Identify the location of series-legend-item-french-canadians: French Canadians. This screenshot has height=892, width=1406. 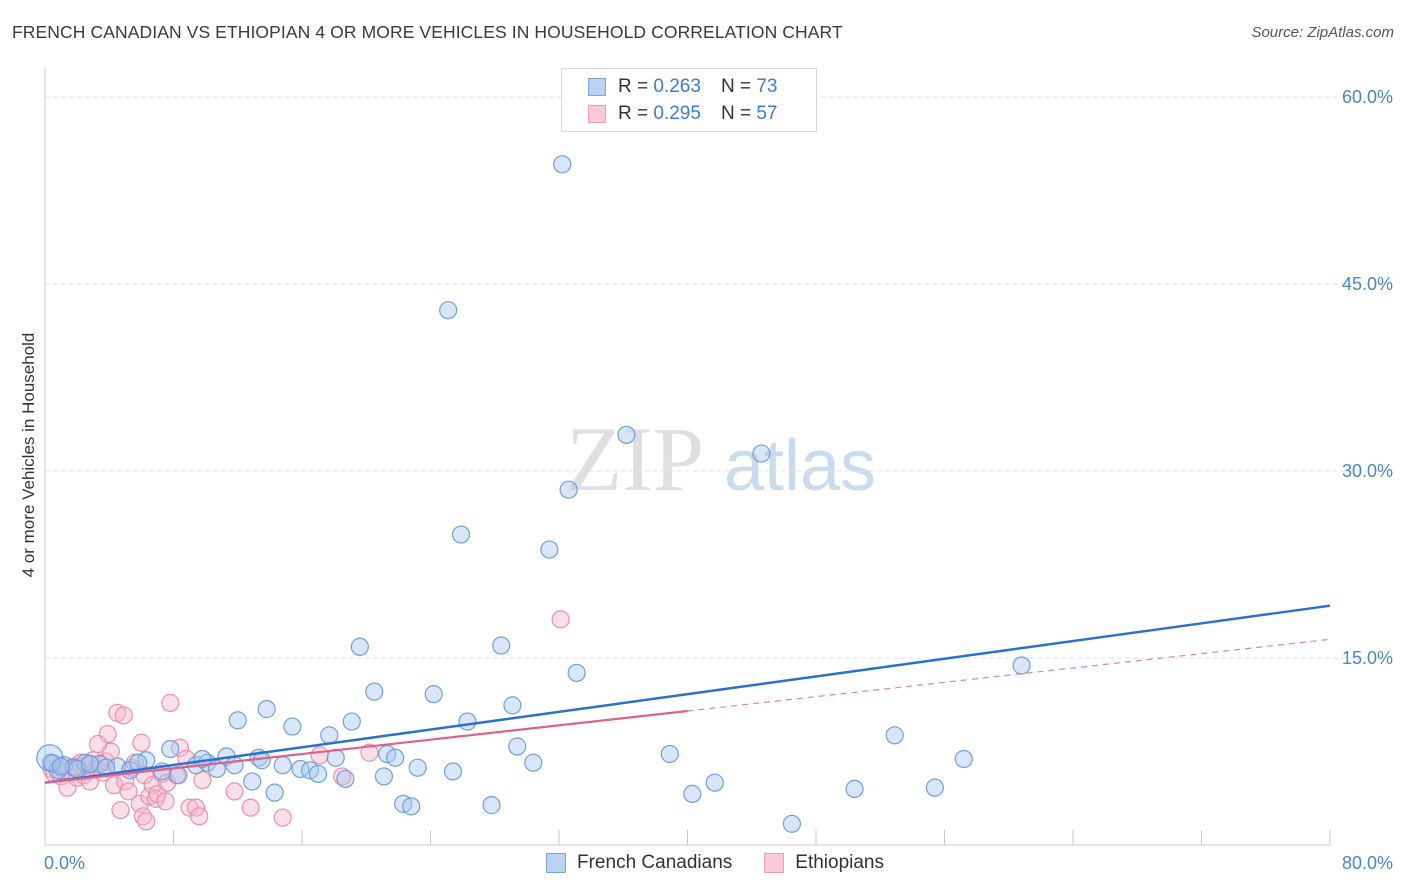
(639, 863).